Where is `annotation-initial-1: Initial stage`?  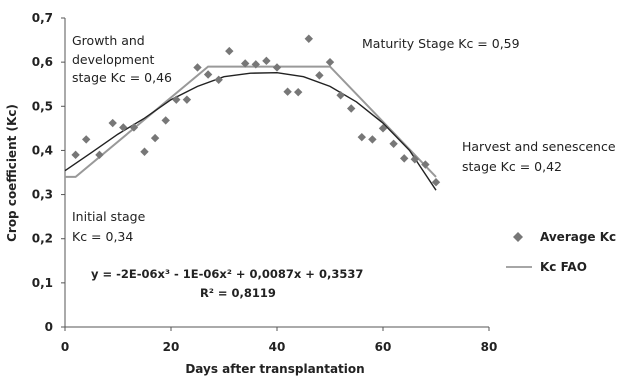 annotation-initial-1: Initial stage is located at coordinates (109, 216).